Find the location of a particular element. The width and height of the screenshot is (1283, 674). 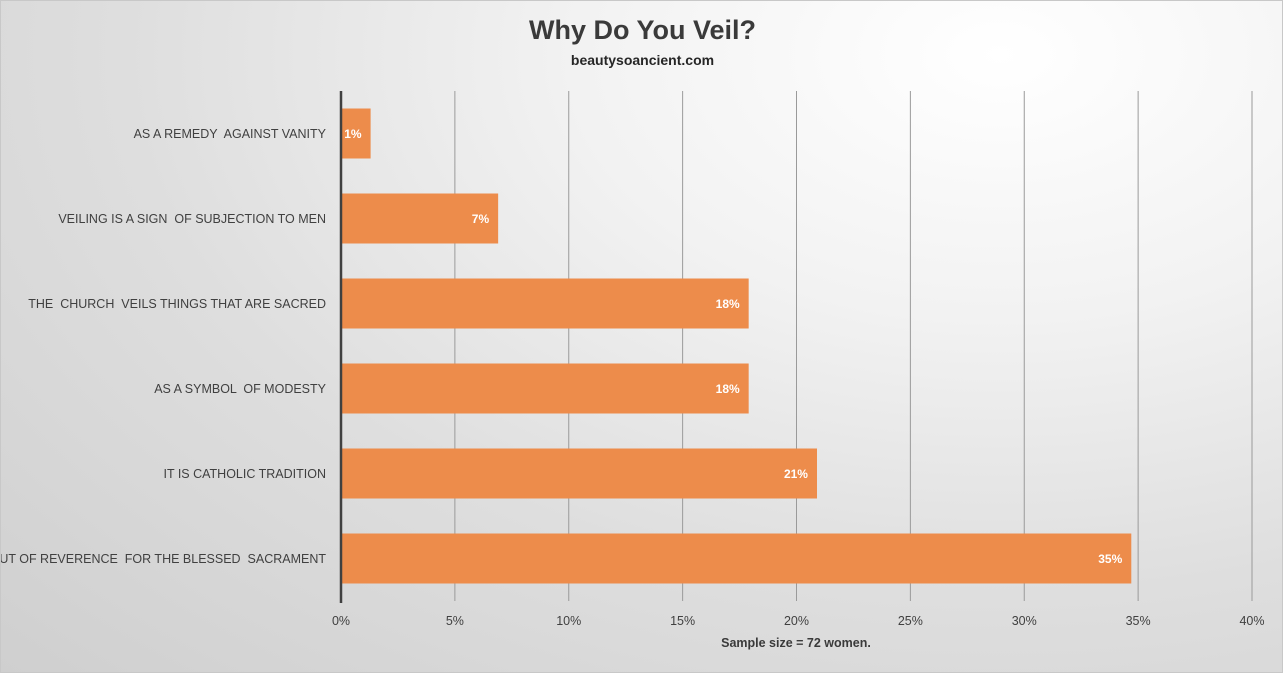

x-tick-label-4: 20% is located at coordinates (796, 621).